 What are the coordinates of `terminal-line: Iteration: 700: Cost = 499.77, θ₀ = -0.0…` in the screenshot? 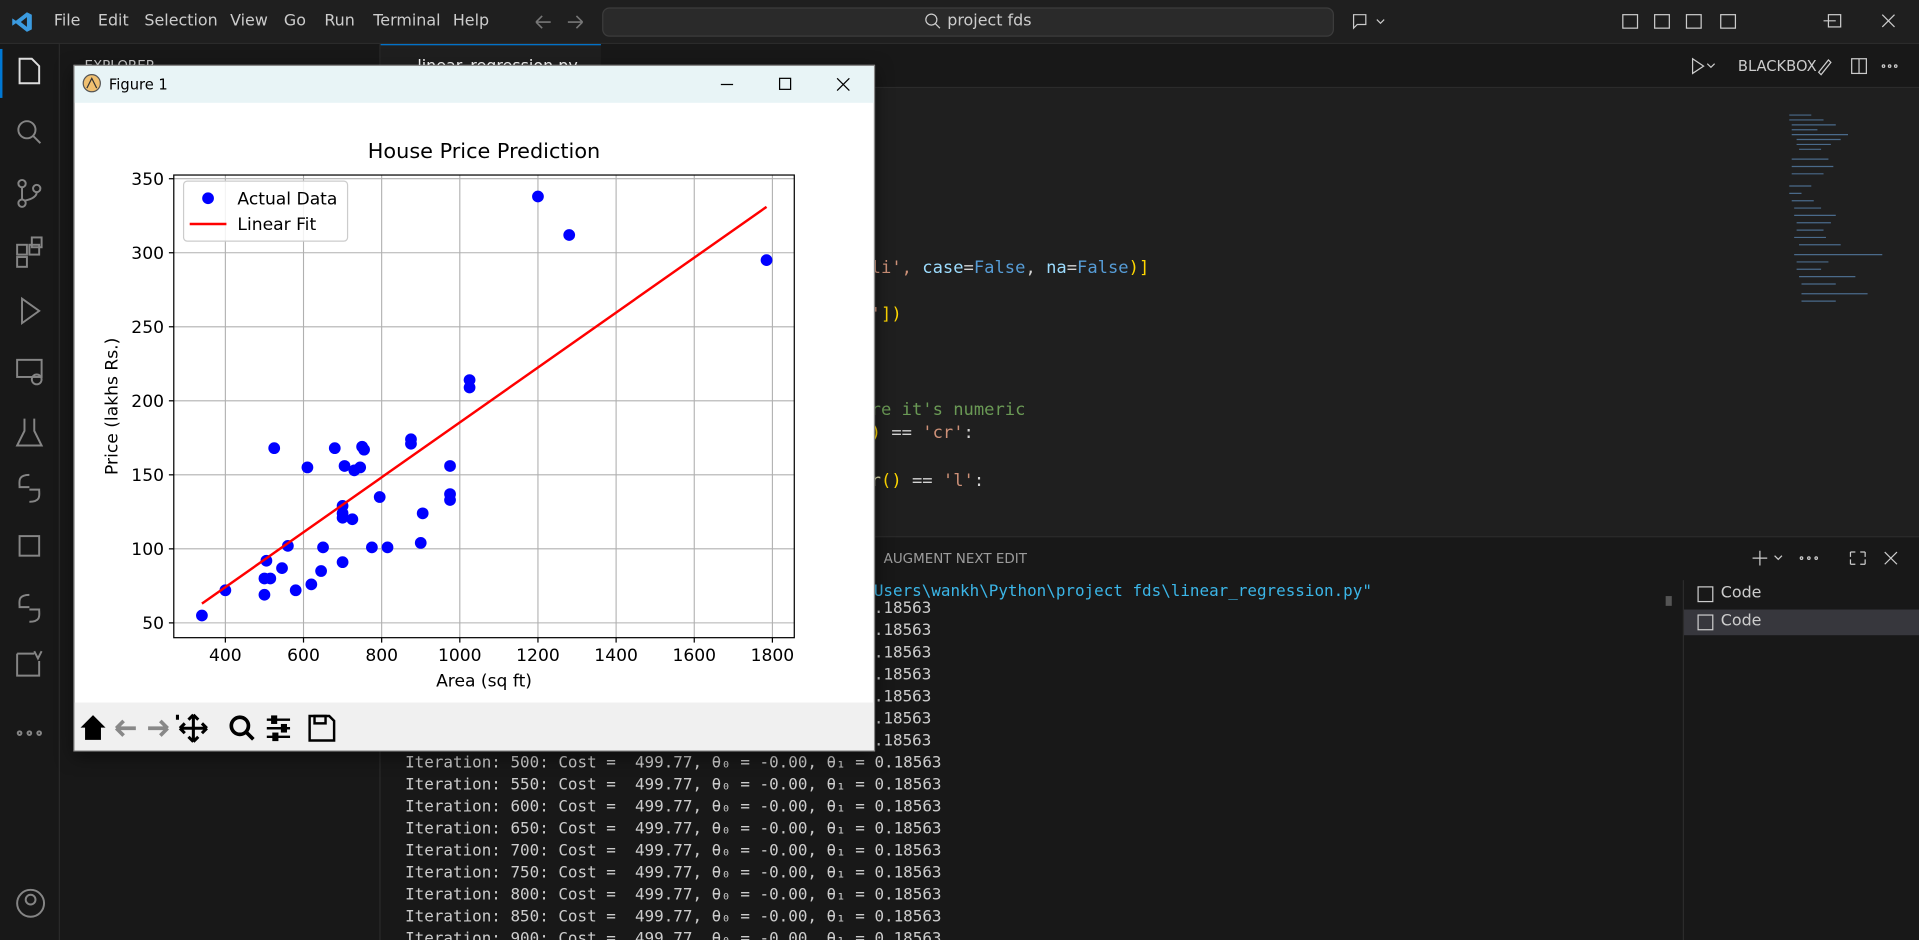 It's located at (673, 851).